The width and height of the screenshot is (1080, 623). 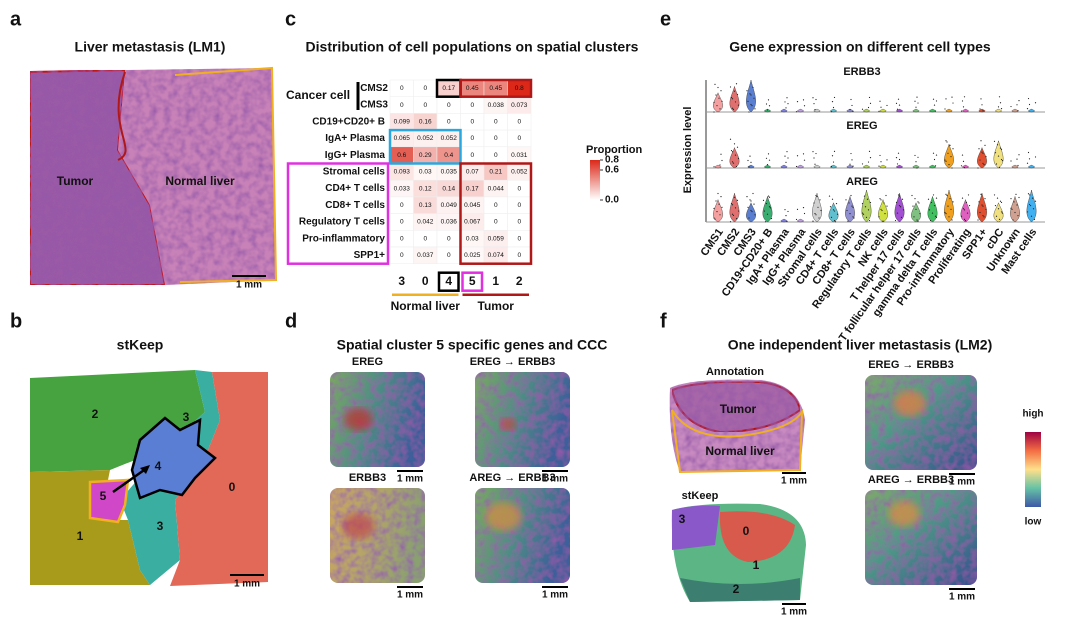 I want to click on spatial-map, so click(x=921, y=422).